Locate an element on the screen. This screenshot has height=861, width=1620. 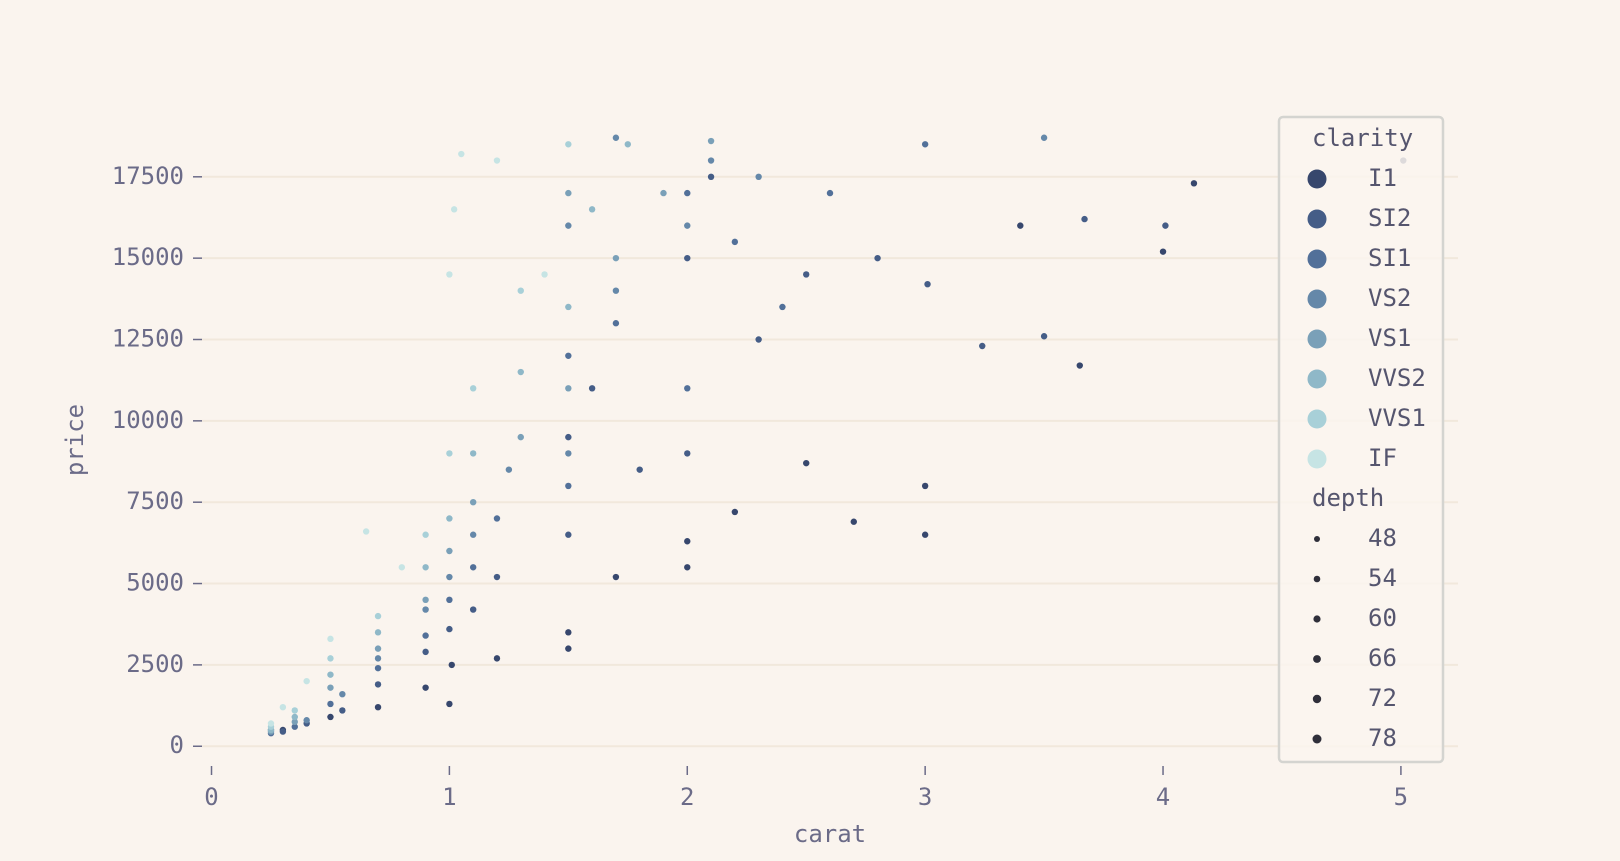
y-tick-label: 12500 is located at coordinates (148, 339).